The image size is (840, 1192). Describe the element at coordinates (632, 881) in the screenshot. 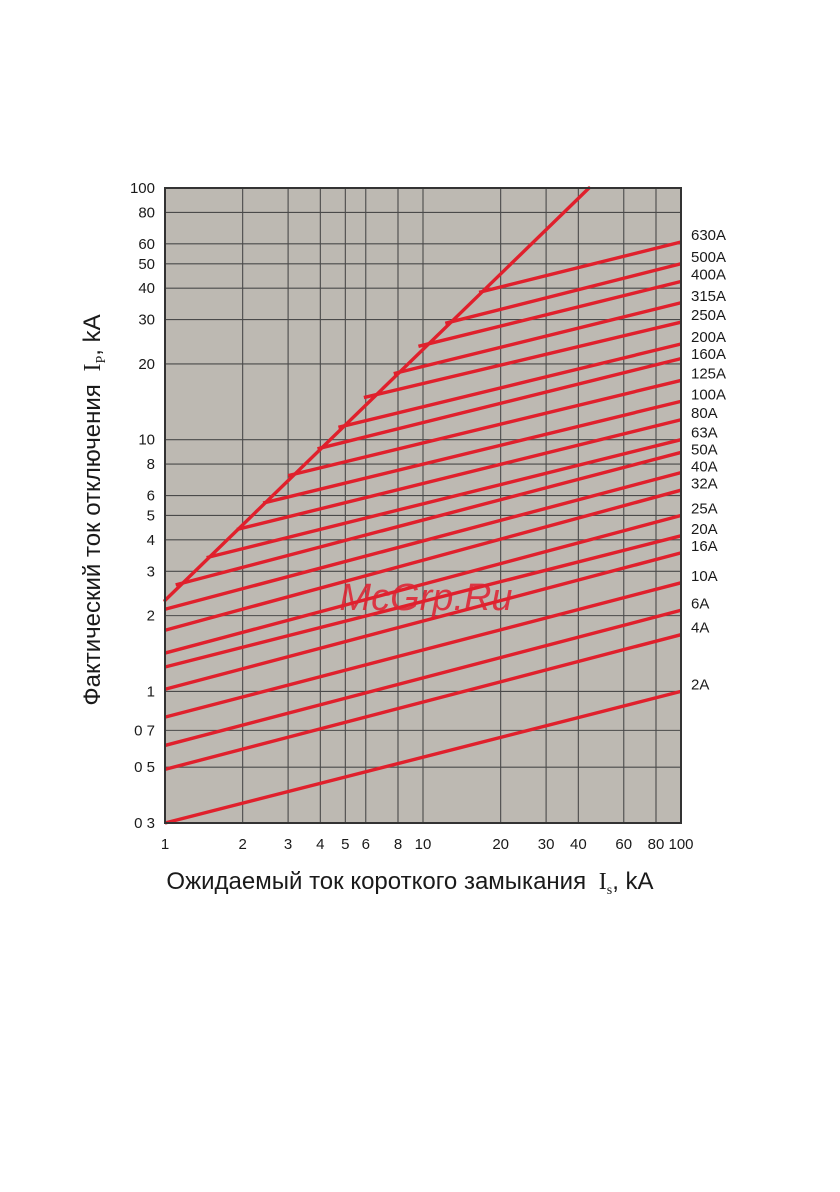

I see `x-axis-unit: , kA` at that location.